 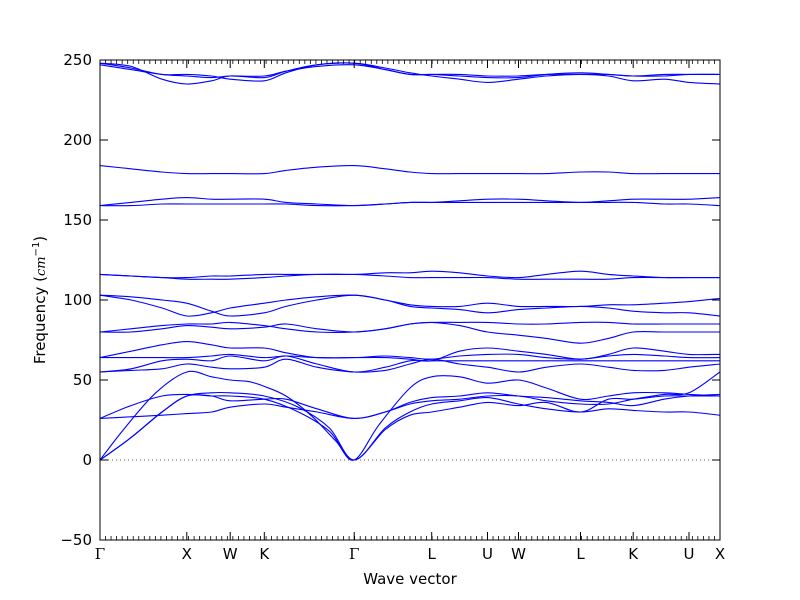 I want to click on y-tick-label-0: 0, so click(x=87, y=460).